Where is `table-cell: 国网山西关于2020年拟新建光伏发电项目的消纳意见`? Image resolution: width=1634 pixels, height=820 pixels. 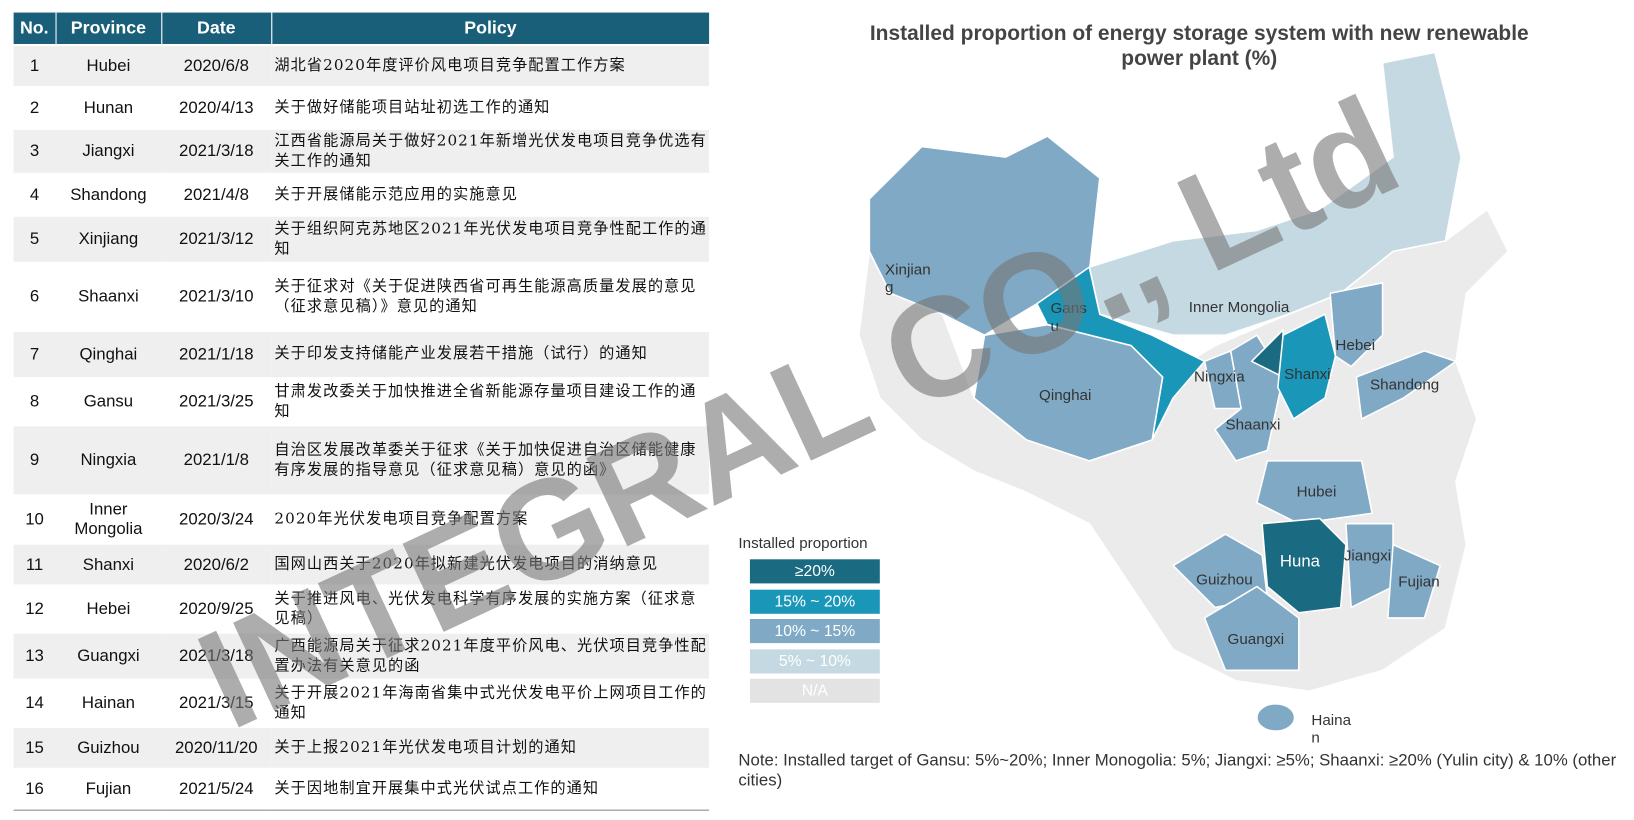 table-cell: 国网山西关于2020年拟新建光伏发电项目的消纳意见 is located at coordinates (490, 564).